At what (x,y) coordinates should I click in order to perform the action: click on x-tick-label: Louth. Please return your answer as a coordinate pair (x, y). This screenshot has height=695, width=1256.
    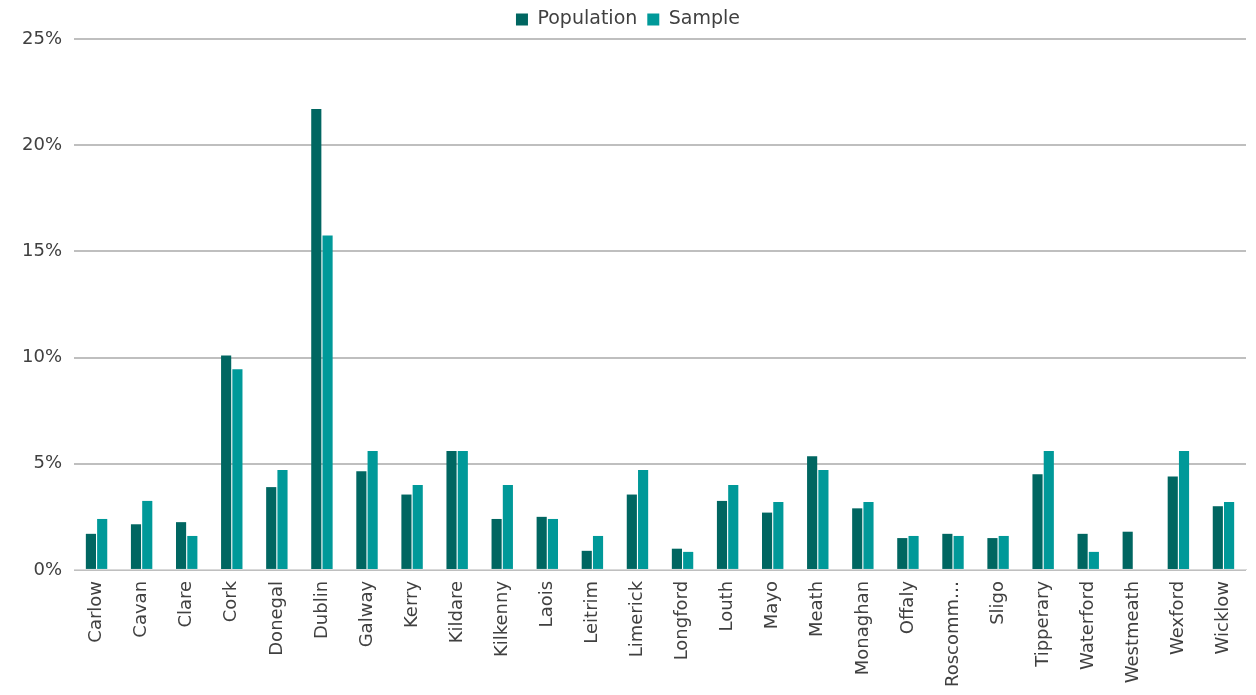
    Looking at the image, I should click on (726, 606).